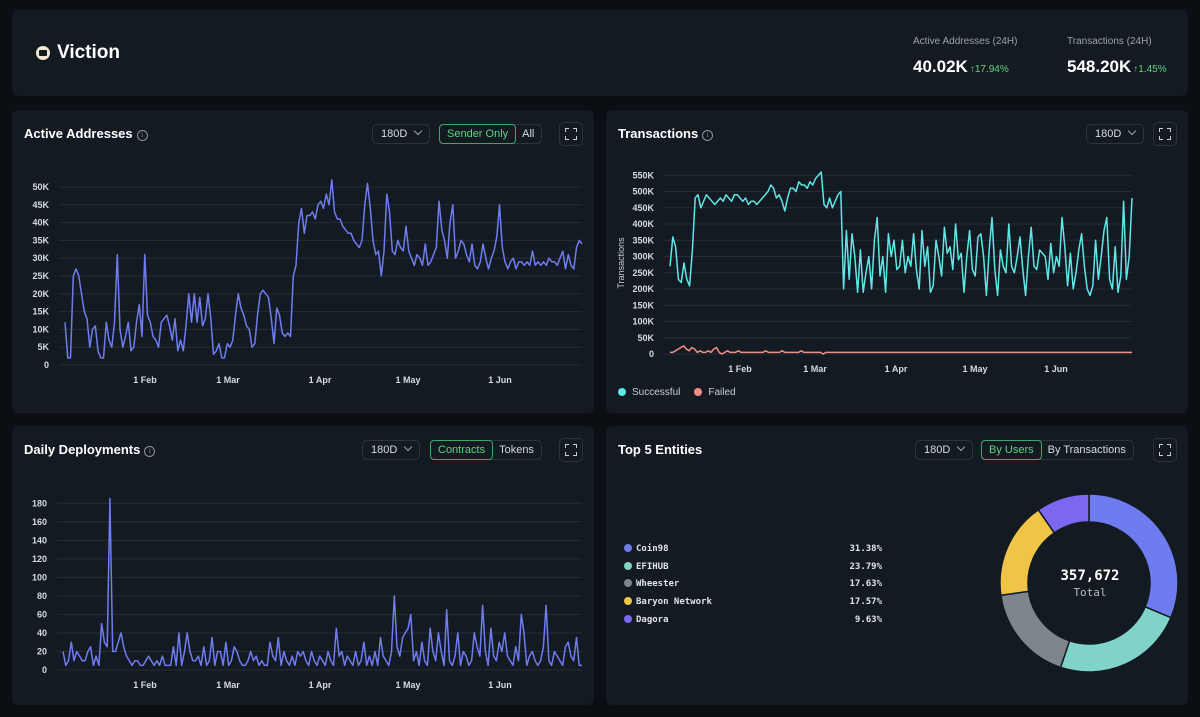 Image resolution: width=1200 pixels, height=717 pixels. I want to click on legend-successful: Successful, so click(649, 392).